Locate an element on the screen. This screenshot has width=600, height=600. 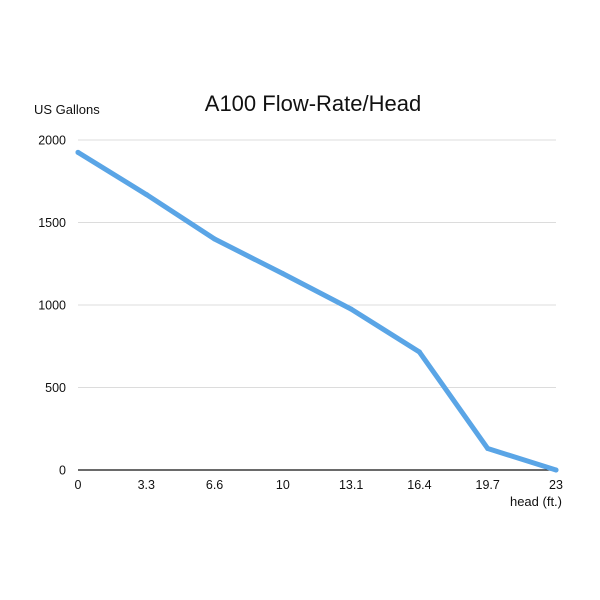
x-tick-label: 13.1 is located at coordinates (351, 485).